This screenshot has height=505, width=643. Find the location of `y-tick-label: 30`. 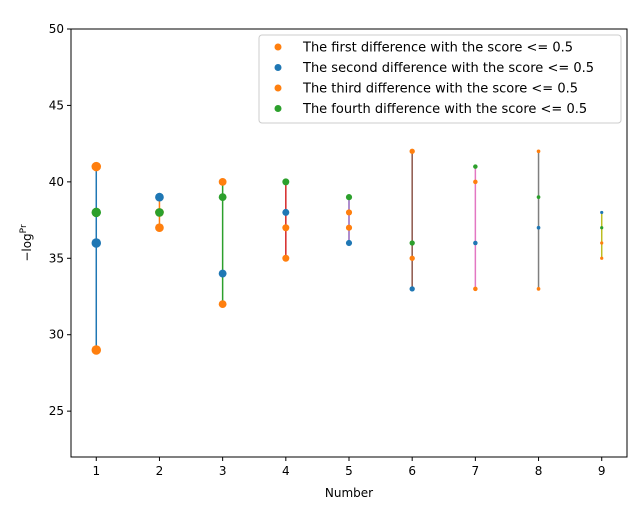

y-tick-label: 30 is located at coordinates (56, 335).